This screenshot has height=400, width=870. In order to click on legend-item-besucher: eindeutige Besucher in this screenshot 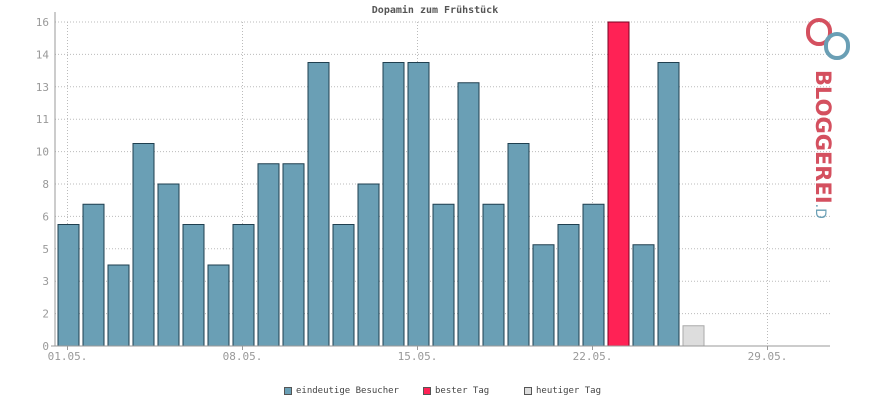, I will do `click(341, 391)`.